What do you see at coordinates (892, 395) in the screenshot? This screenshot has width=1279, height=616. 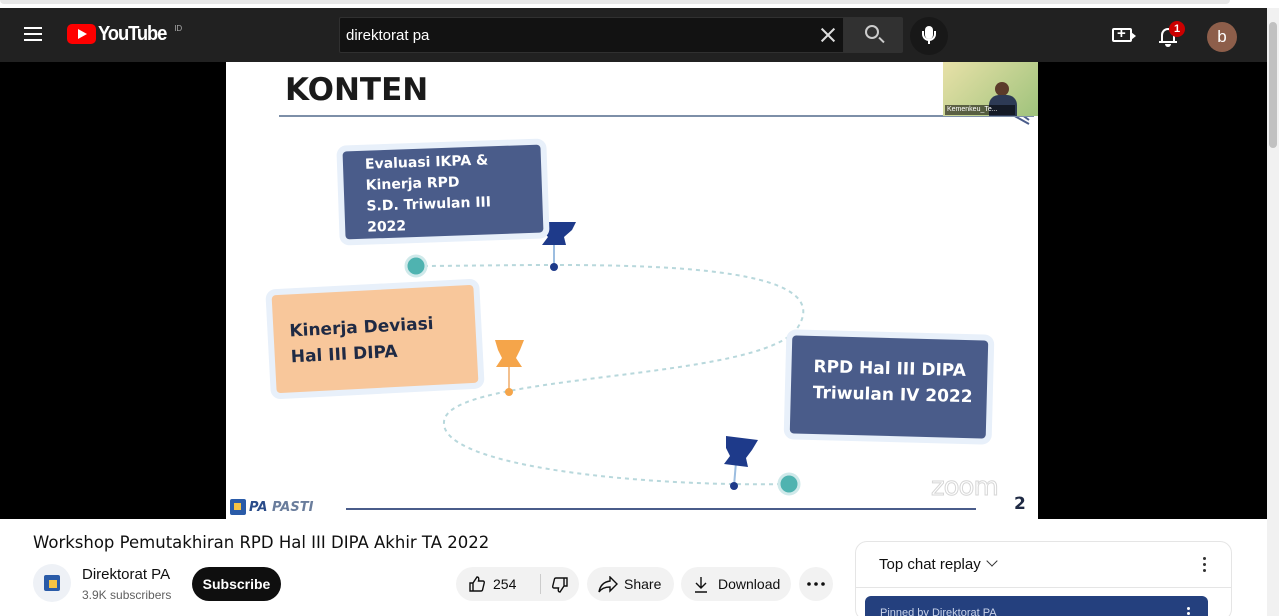 I see `card-rpd-line: Triwulan IV 2022` at bounding box center [892, 395].